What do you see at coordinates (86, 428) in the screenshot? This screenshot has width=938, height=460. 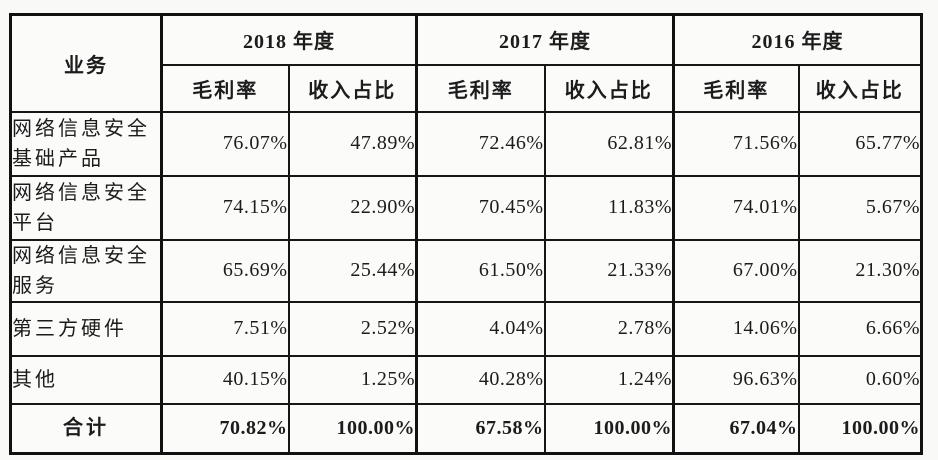 I see `row-label-total: 合计` at bounding box center [86, 428].